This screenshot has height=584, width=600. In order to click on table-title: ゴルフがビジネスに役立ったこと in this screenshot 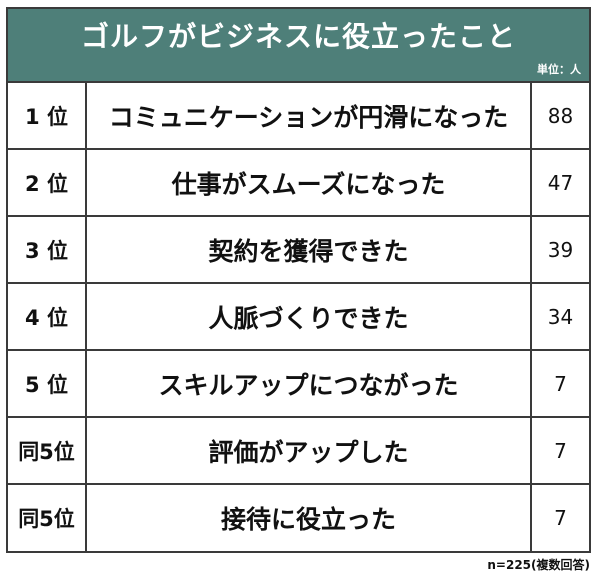, I will do `click(298, 36)`.